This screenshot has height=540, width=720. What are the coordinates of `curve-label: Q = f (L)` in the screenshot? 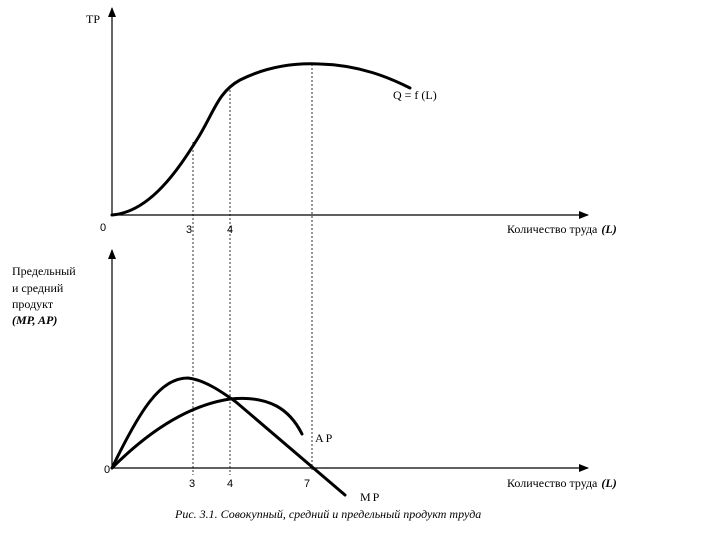 It's located at (415, 95).